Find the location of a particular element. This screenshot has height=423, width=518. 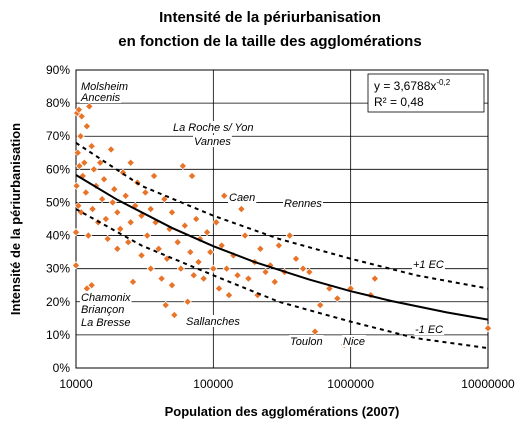

annotation: Caen is located at coordinates (242, 198).